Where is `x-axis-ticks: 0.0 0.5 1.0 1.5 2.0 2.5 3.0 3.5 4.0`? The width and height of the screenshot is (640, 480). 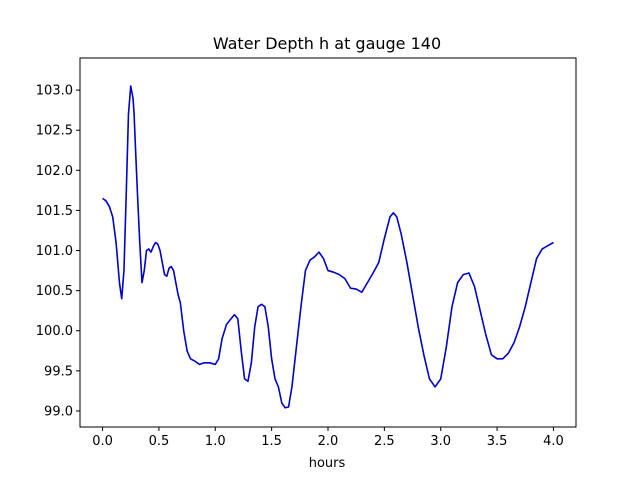
x-axis-ticks: 0.0 0.5 1.0 1.5 2.0 2.5 3.0 3.5 4.0 is located at coordinates (328, 438).